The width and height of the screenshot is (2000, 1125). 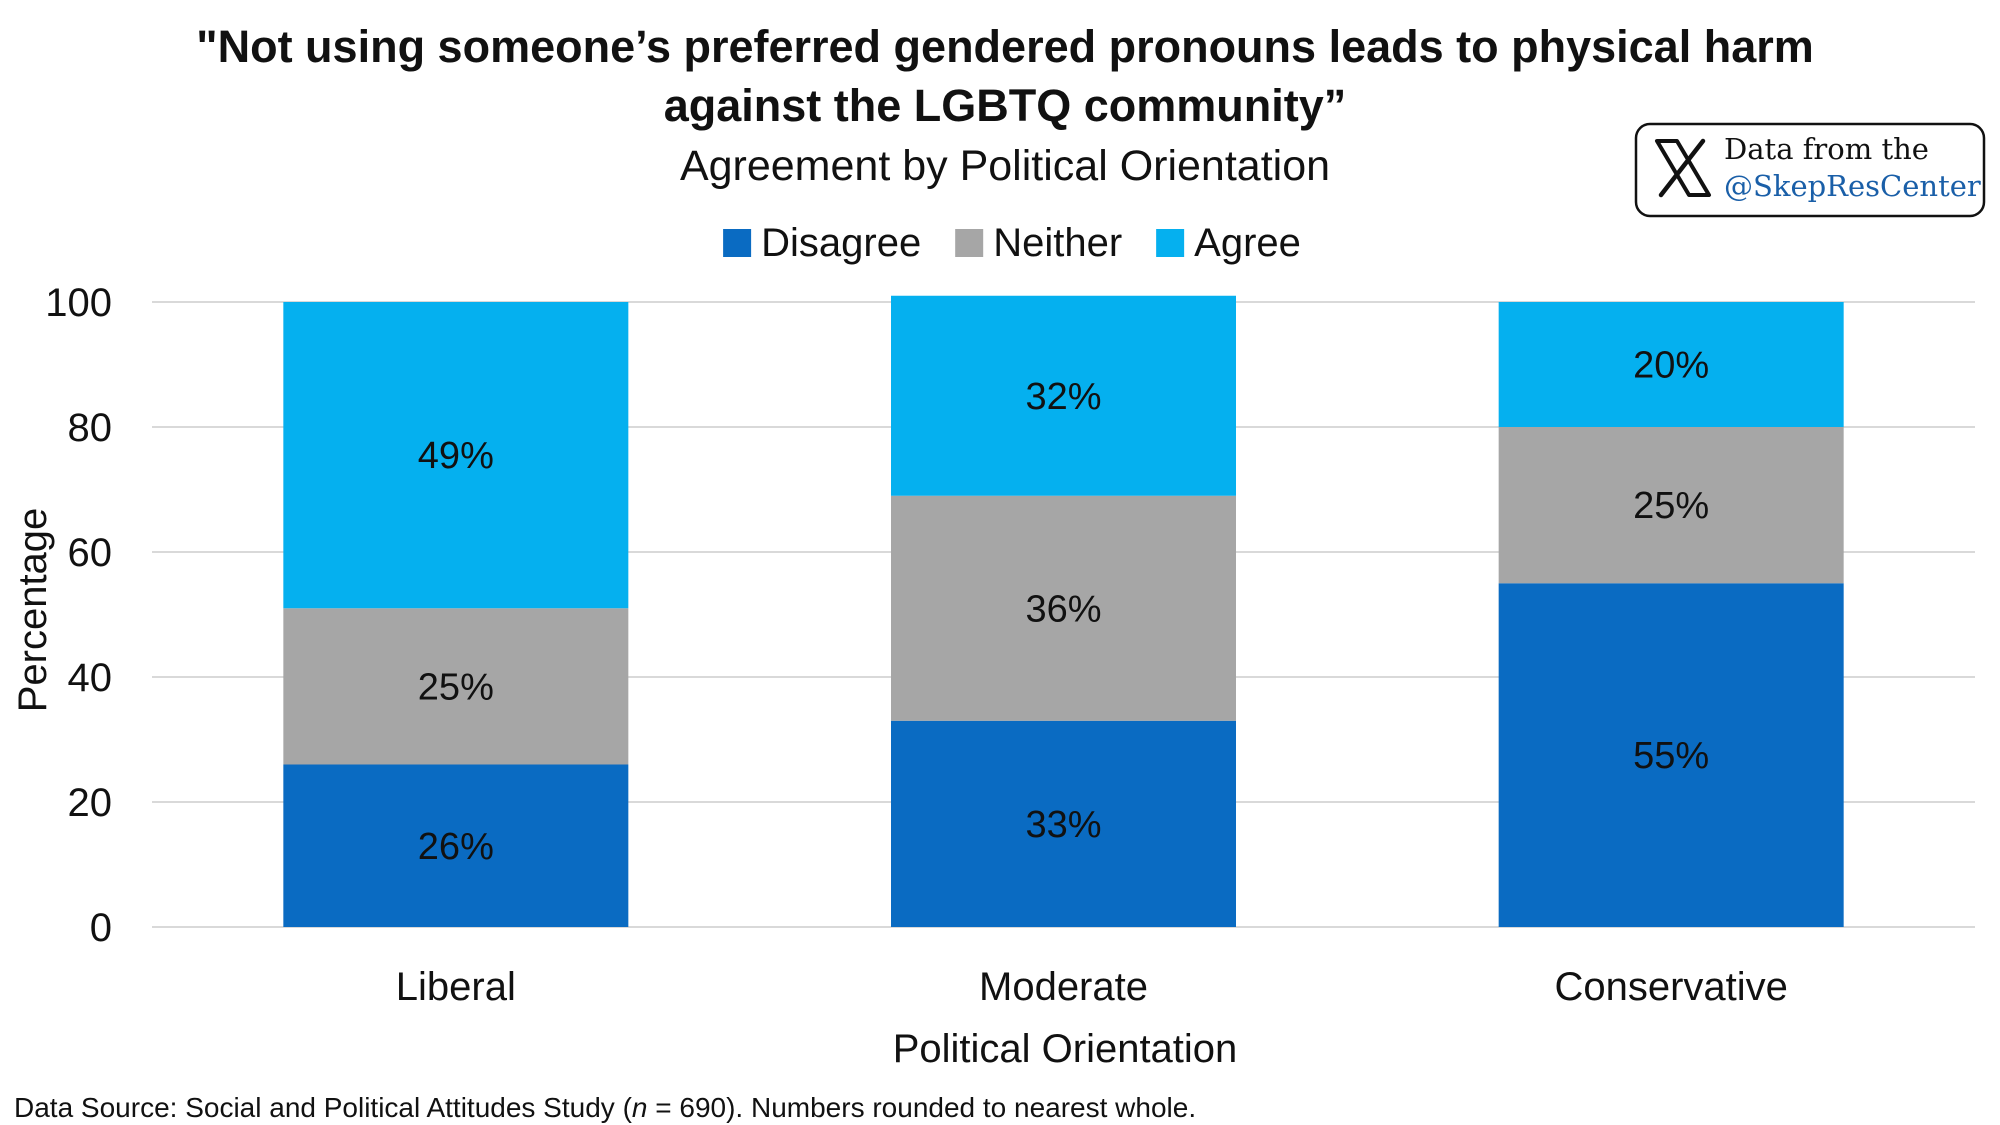 I want to click on y-tick-label: 80, so click(x=90, y=428).